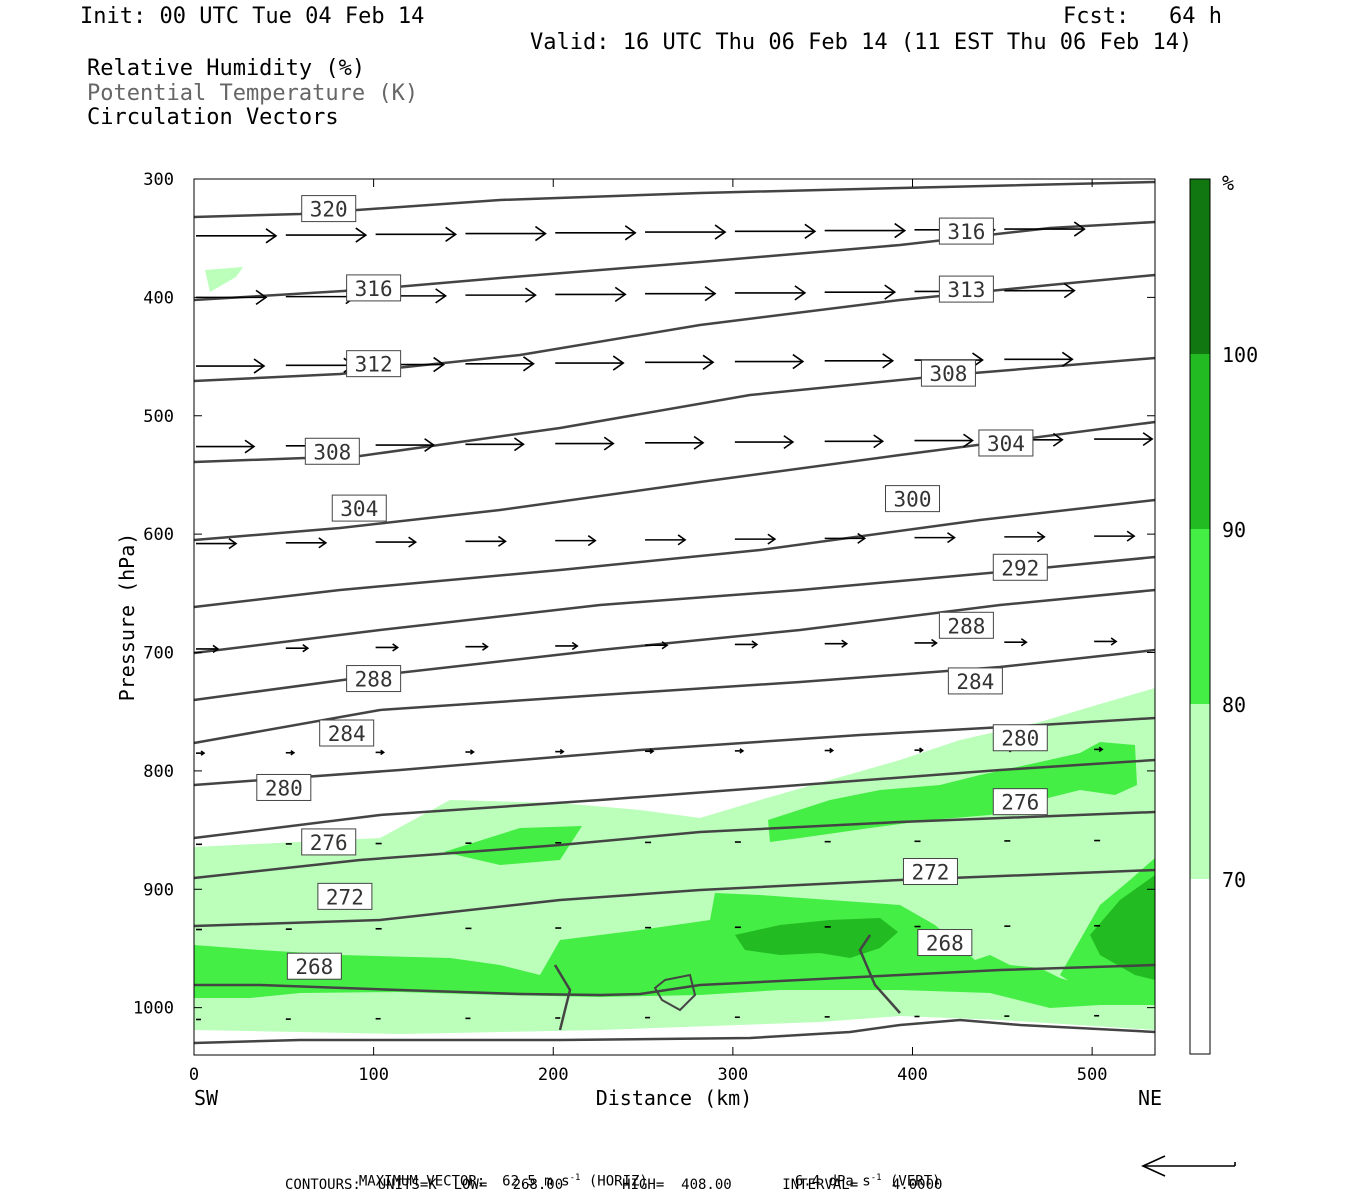 The width and height of the screenshot is (1350, 1200). What do you see at coordinates (1234, 530) in the screenshot?
I see `colorbar-level: 90` at bounding box center [1234, 530].